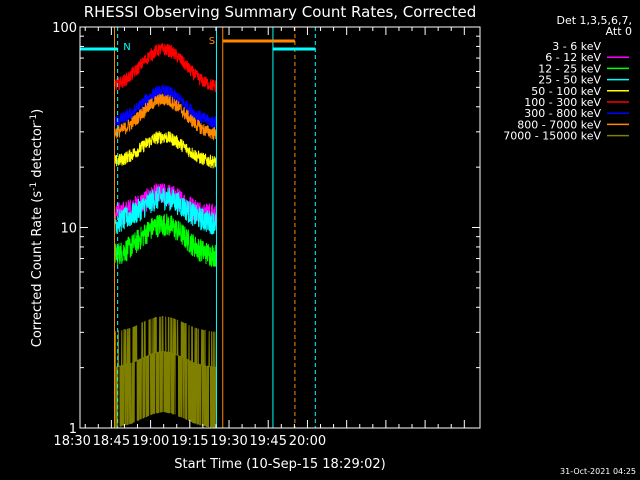 The height and width of the screenshot is (480, 640). I want to click on x-tick-label: 18:45, so click(111, 441).